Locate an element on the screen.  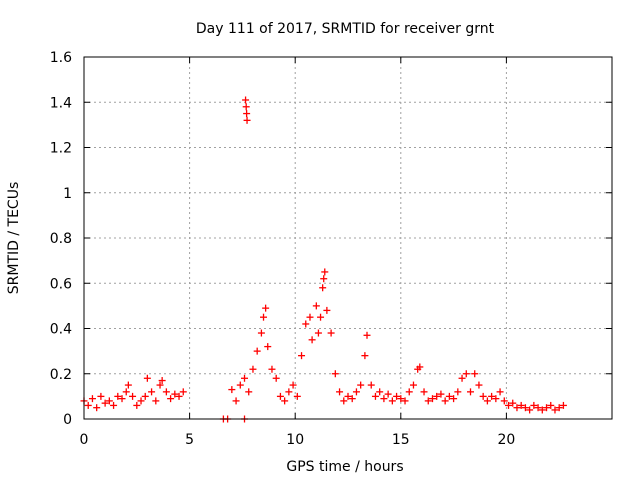
y-tick-label: 0 is located at coordinates (67, 420).